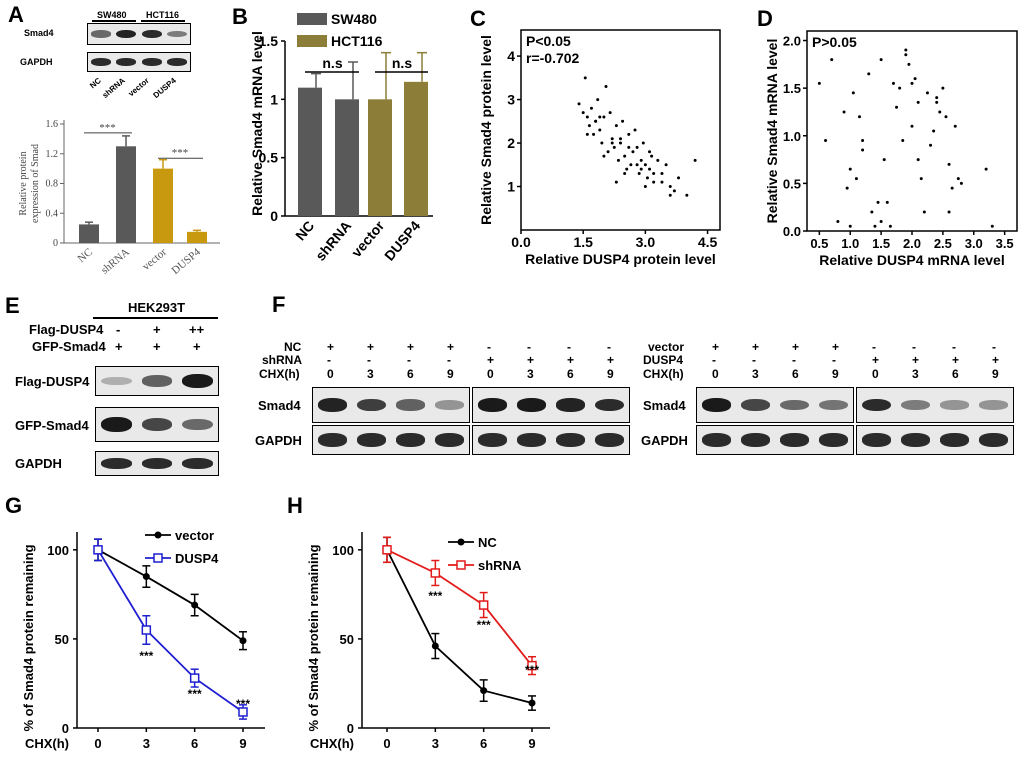 This screenshot has height=759, width=1020. I want to click on legend-label: NC, so click(487, 542).